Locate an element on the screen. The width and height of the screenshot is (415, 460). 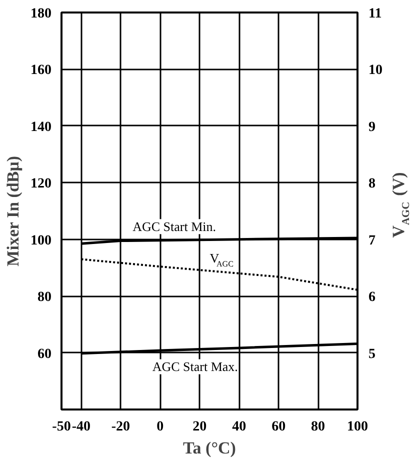
y-tick-label: 140 is located at coordinates (41, 127).